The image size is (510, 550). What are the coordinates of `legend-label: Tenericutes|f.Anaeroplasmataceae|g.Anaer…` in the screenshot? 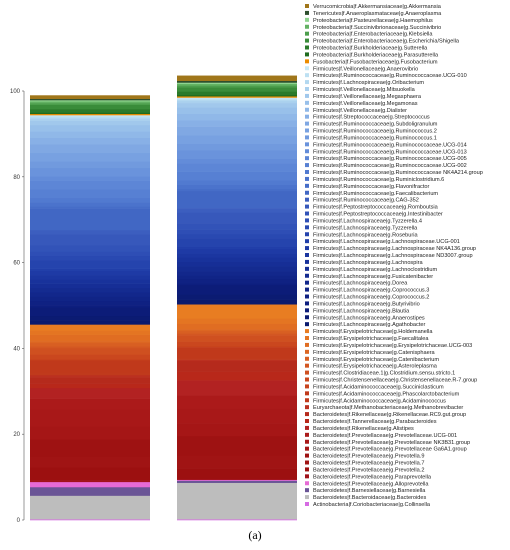 It's located at (377, 14).